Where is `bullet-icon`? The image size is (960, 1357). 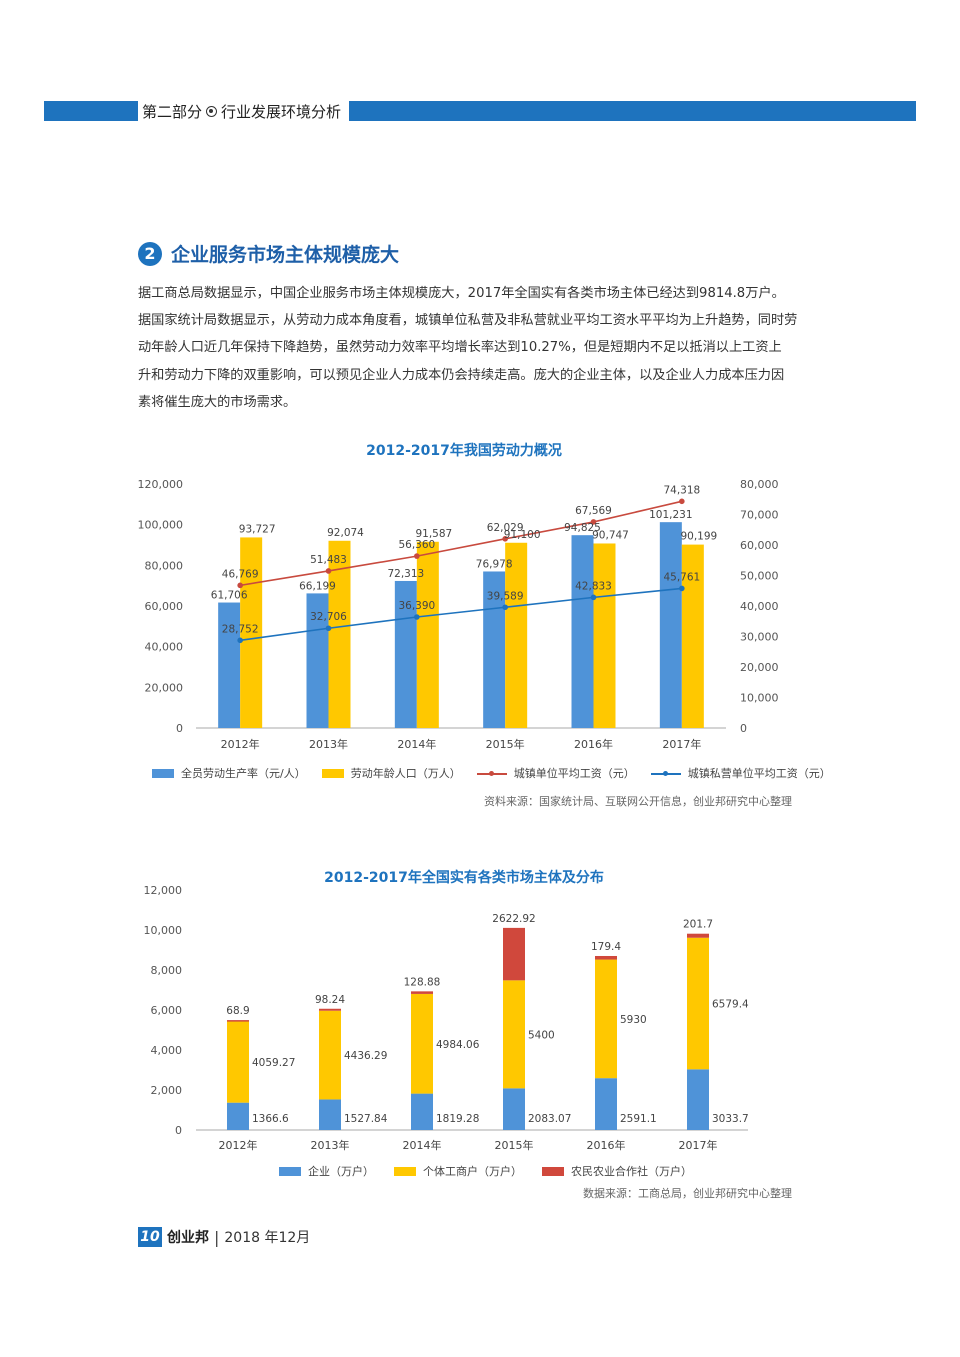
bullet-icon is located at coordinates (212, 111).